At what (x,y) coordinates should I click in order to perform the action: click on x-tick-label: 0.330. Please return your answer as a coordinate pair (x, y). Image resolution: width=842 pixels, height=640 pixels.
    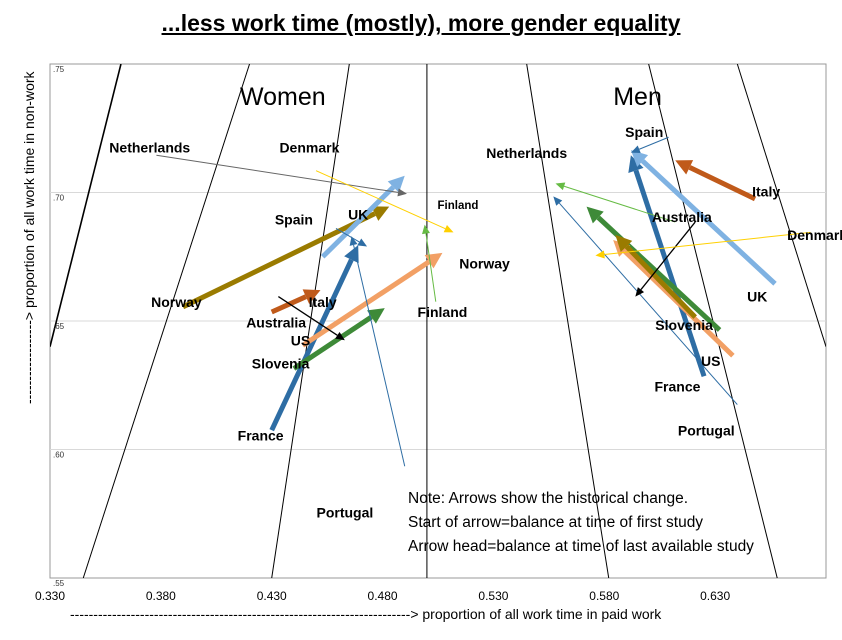
    Looking at the image, I should click on (50, 596).